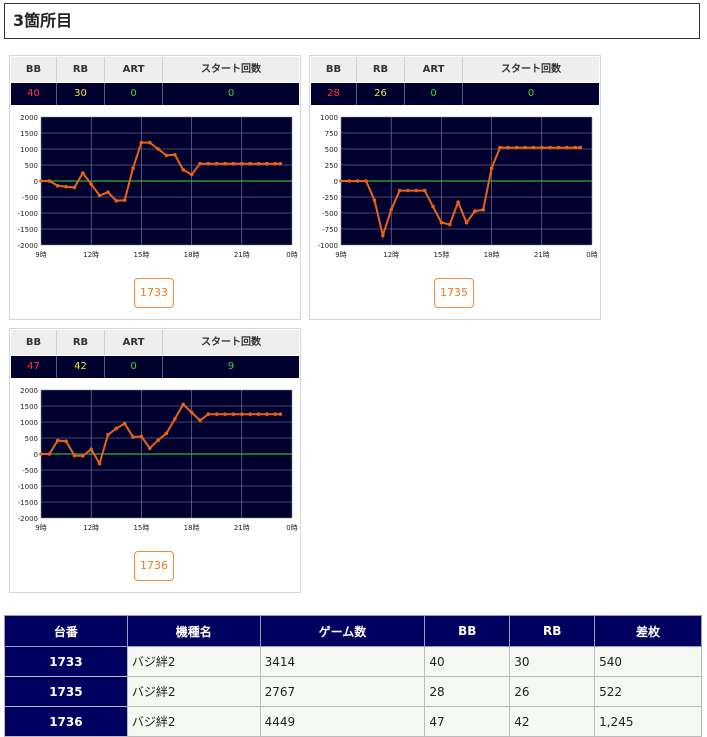 This screenshot has width=707, height=737. Describe the element at coordinates (154, 293) in the screenshot. I see `machine-number-button: 1733` at that location.